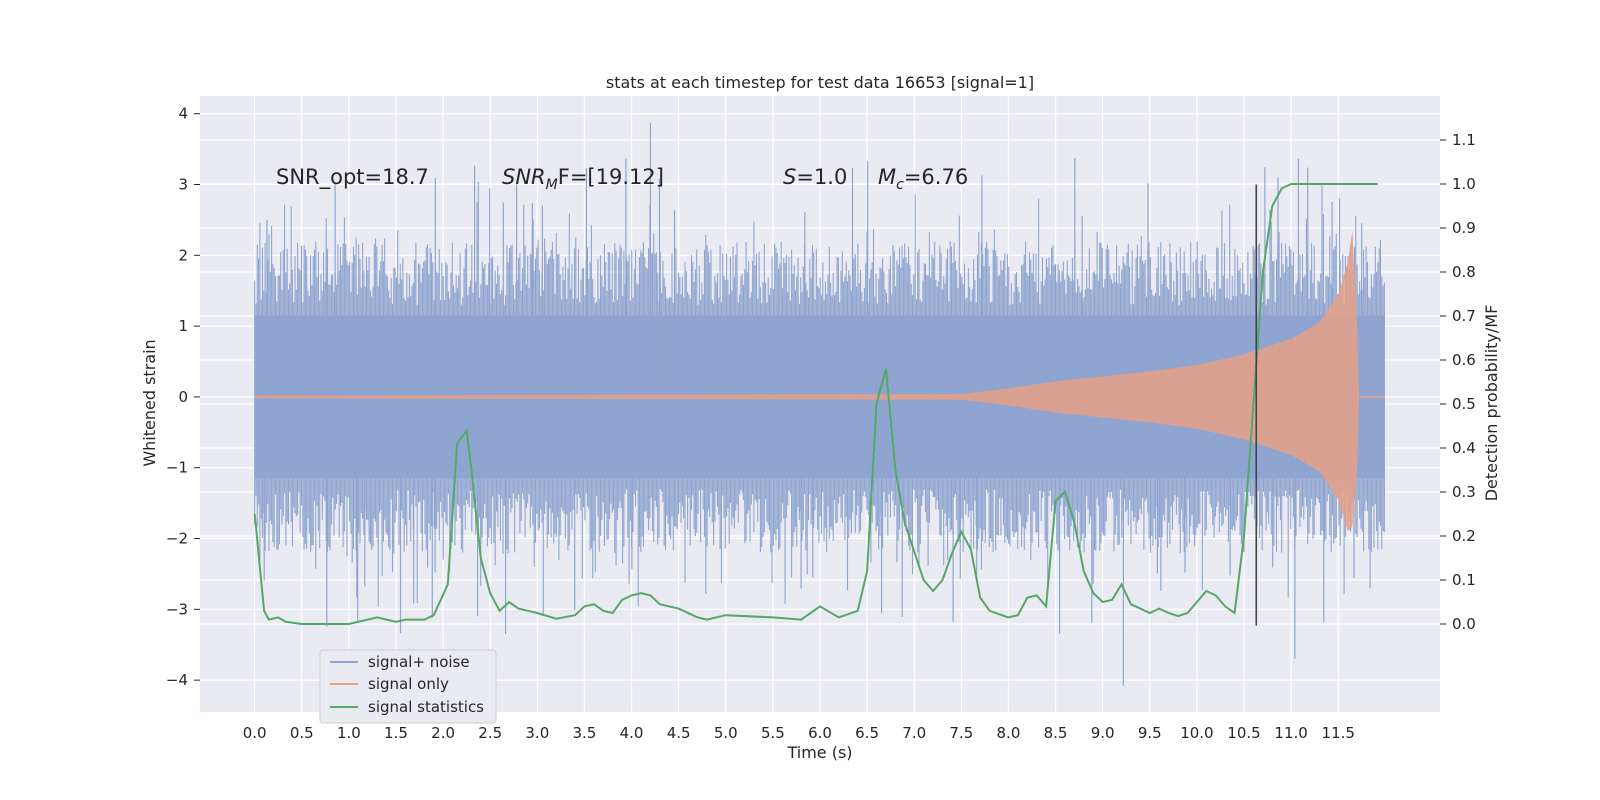 The width and height of the screenshot is (1600, 800). What do you see at coordinates (1464, 360) in the screenshot?
I see `y-right-tick-label: 0.6` at bounding box center [1464, 360].